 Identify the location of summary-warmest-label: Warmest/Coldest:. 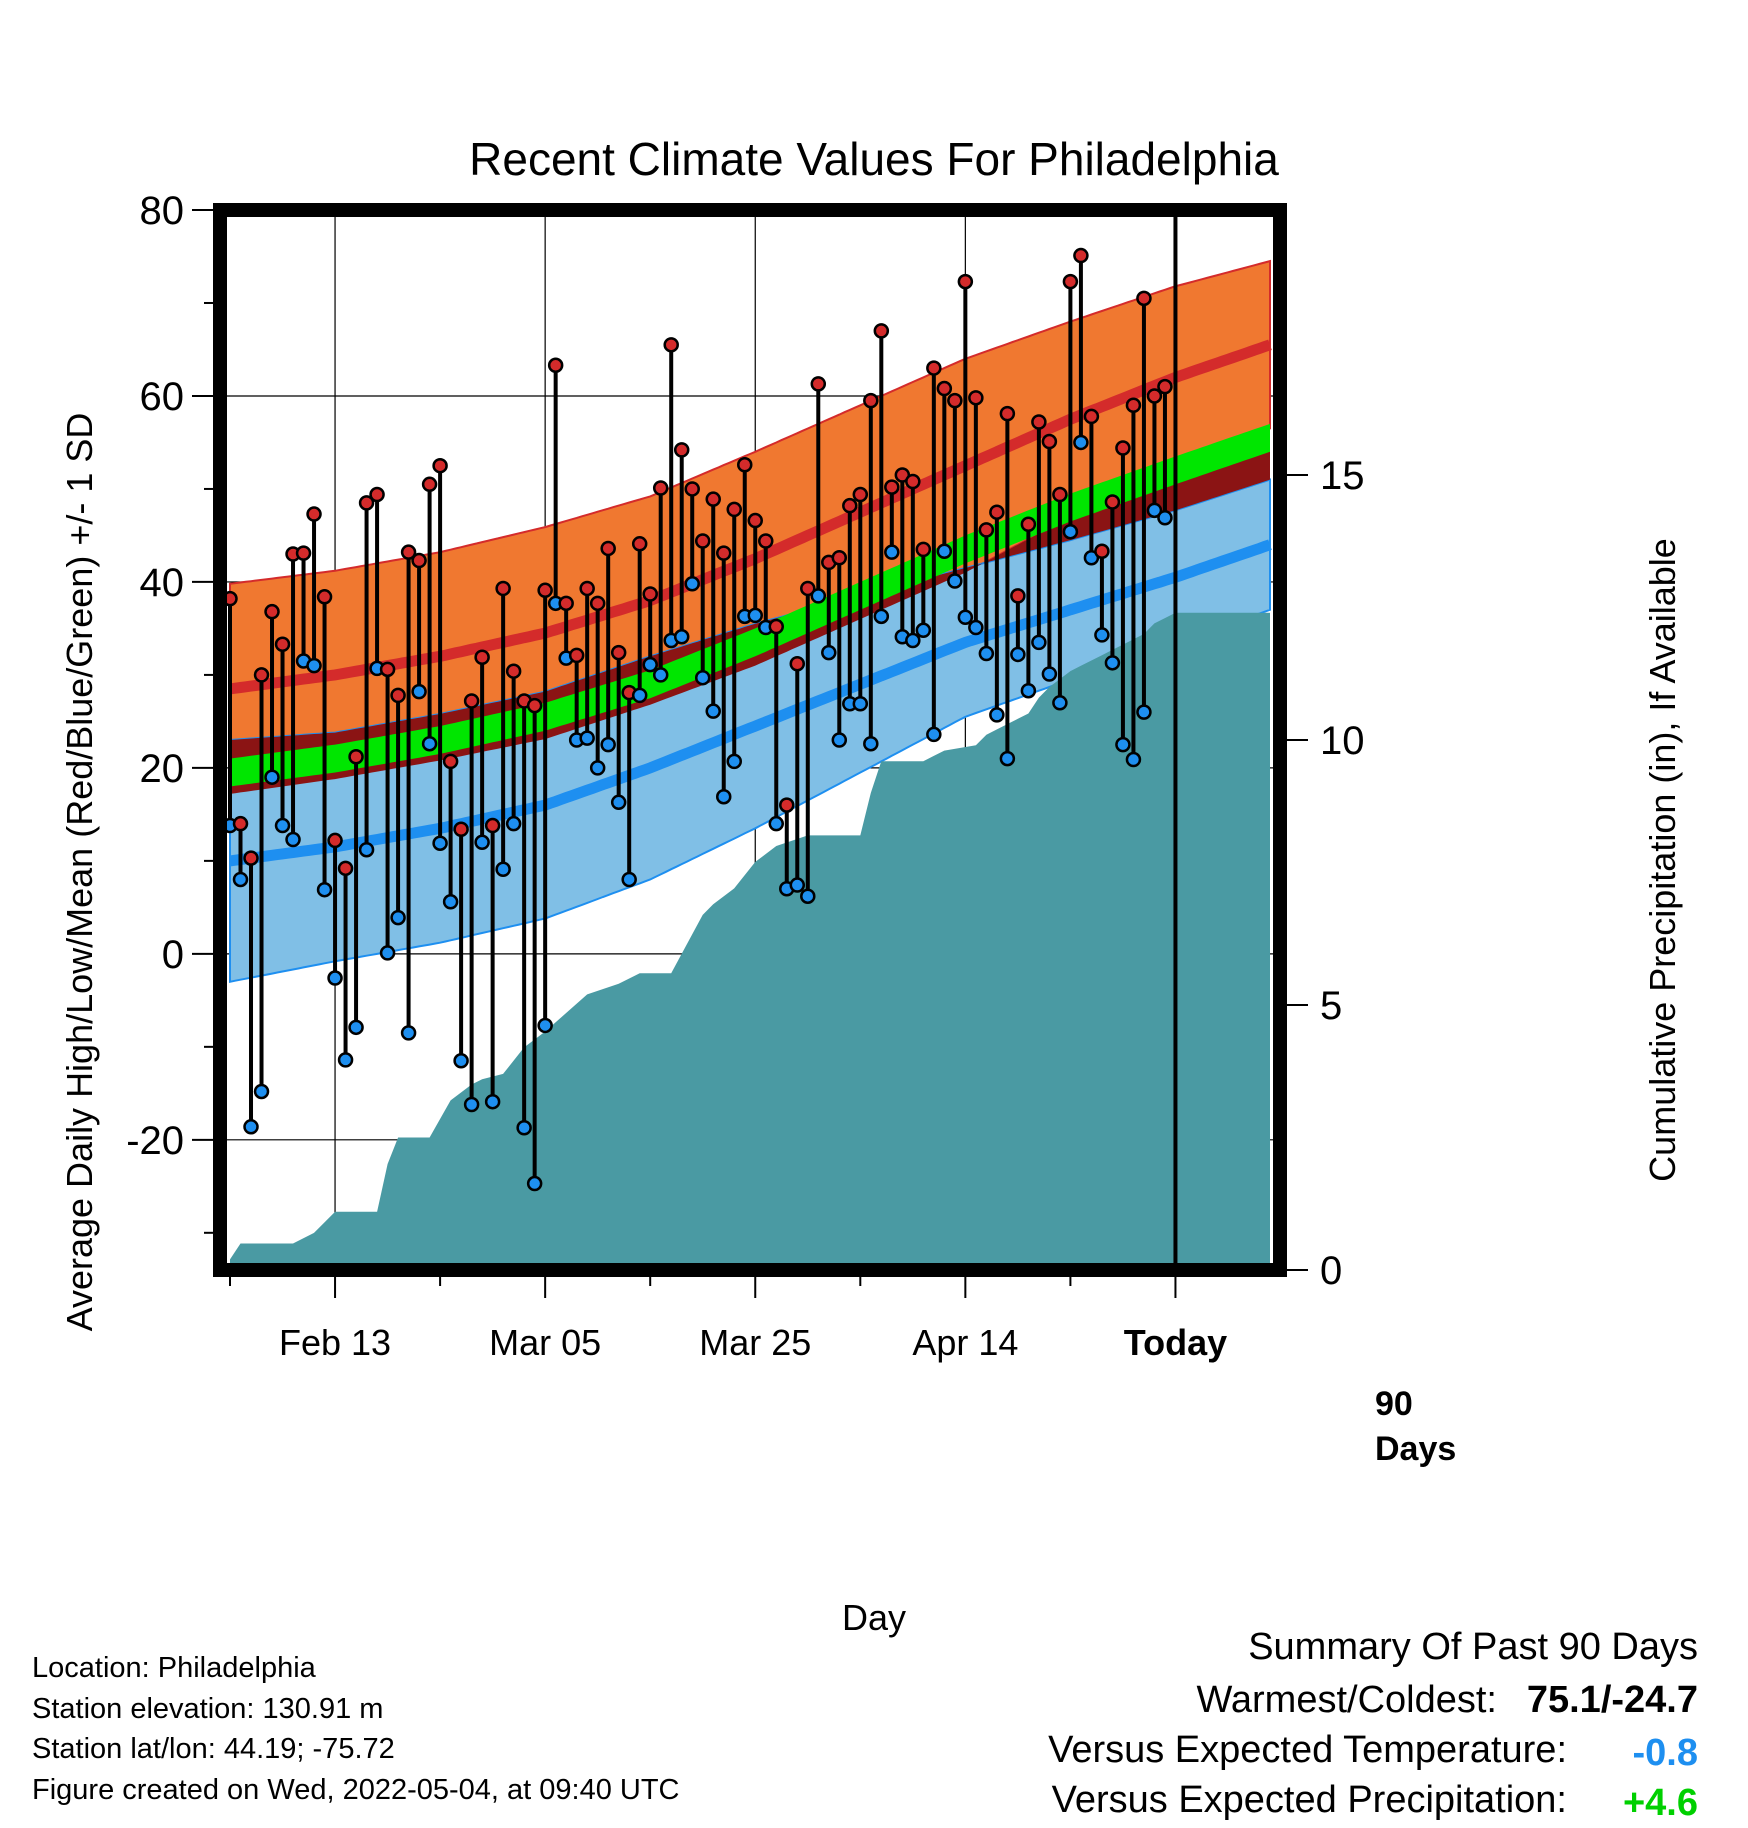
(1346, 1700).